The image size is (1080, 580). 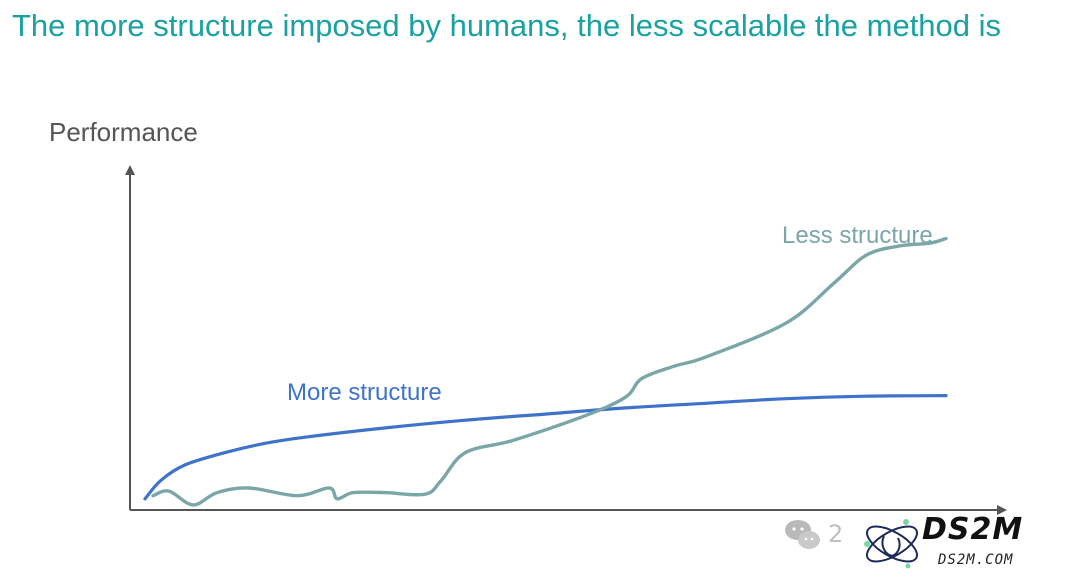 What do you see at coordinates (364, 392) in the screenshot?
I see `series-label-more-structure: More structure` at bounding box center [364, 392].